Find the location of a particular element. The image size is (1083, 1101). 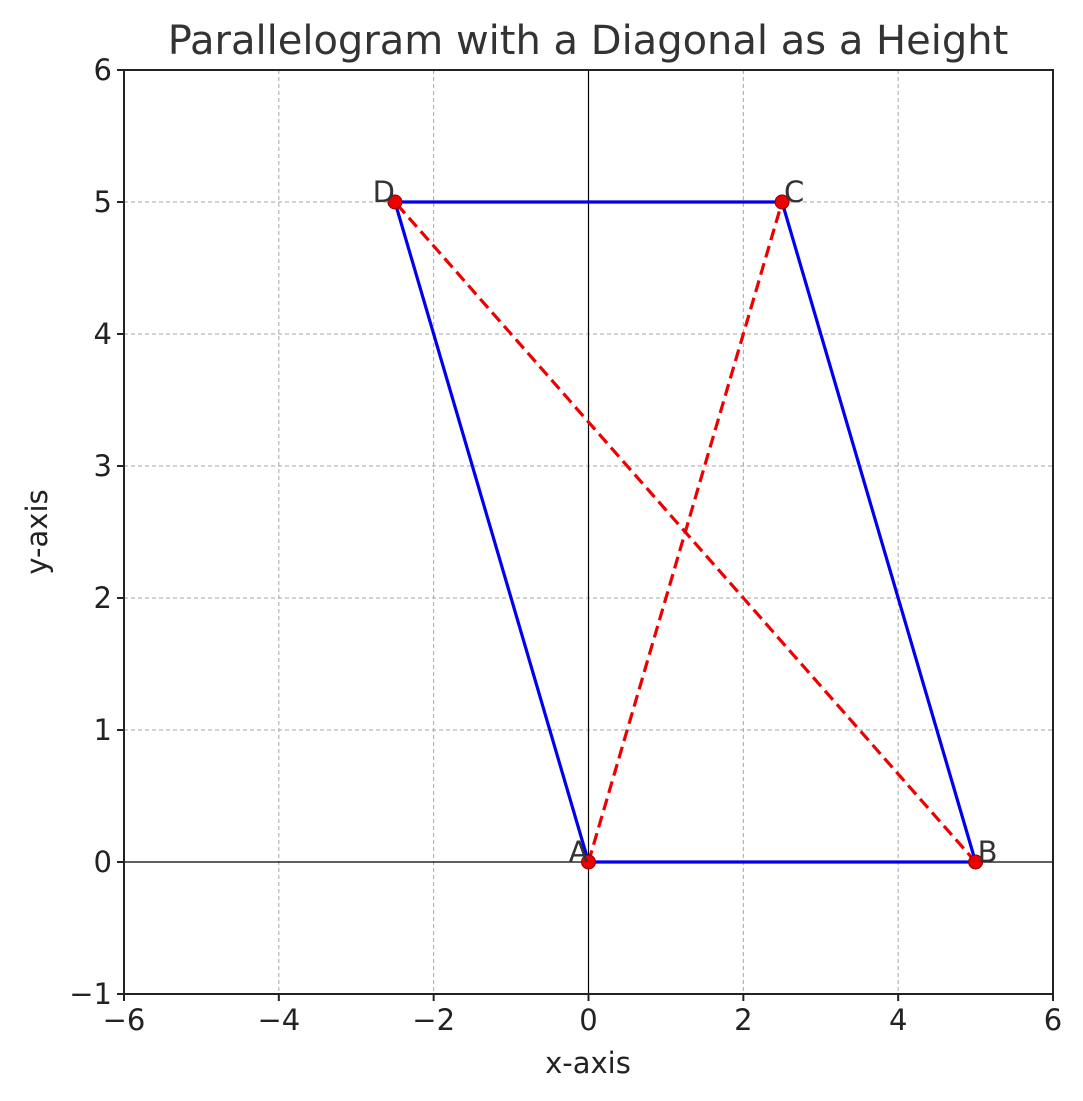

point-B is located at coordinates (976, 862).